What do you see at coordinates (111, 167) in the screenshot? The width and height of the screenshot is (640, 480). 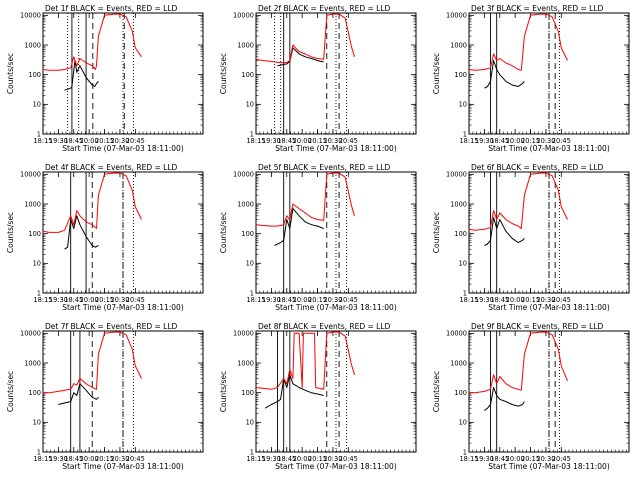 I see `panel-title: Det 4f BLACK = Events, RED = LLD` at bounding box center [111, 167].